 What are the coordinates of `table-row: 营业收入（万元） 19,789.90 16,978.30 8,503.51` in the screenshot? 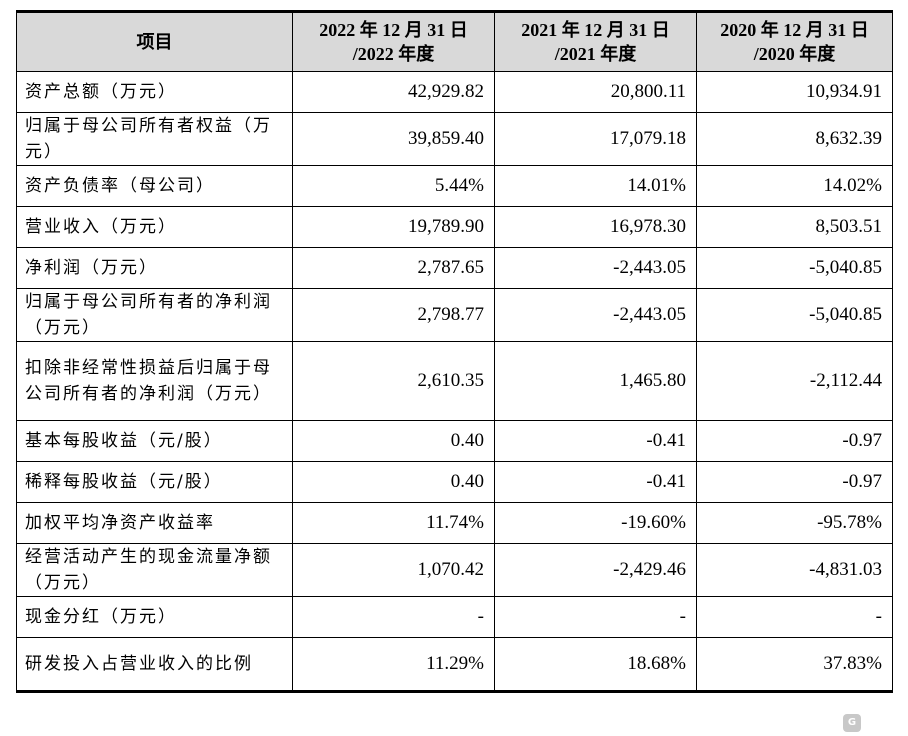 It's located at (454, 227).